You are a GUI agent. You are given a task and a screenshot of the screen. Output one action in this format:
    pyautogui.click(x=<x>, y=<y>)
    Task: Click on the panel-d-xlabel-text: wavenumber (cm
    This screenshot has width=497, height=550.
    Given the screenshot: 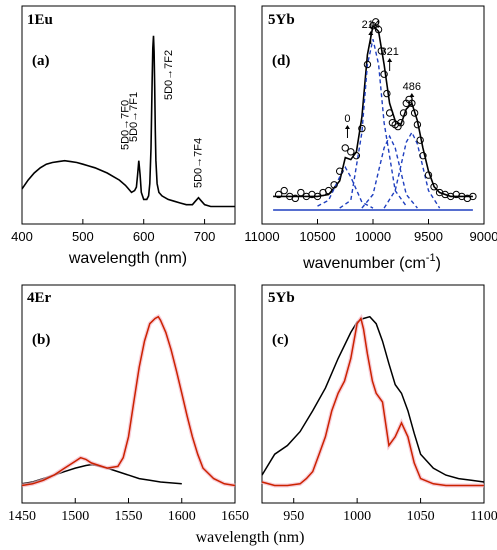 What is the action you would take?
    pyautogui.click(x=364, y=263)
    